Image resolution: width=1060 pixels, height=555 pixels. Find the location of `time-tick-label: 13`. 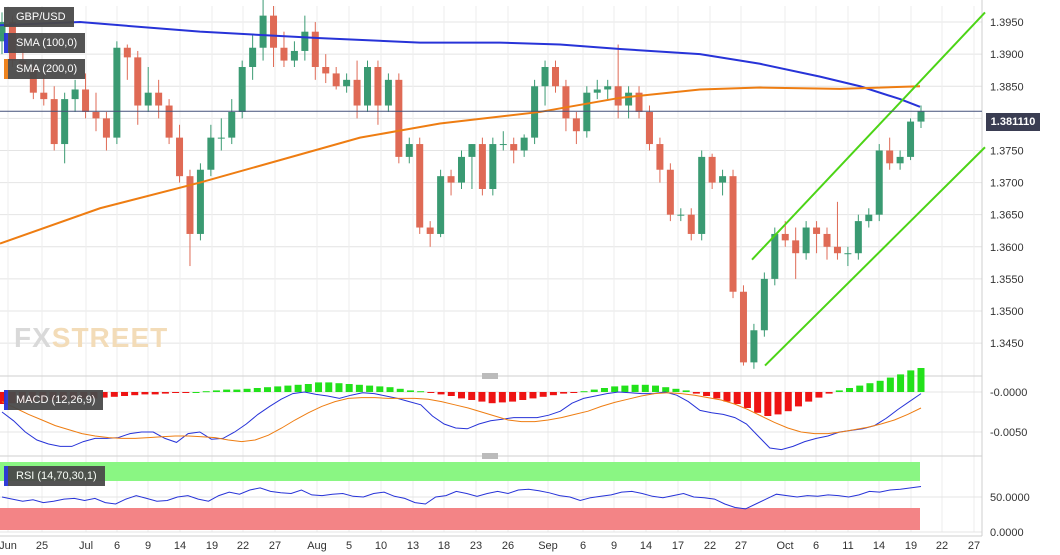

time-tick-label: 13 is located at coordinates (413, 546).